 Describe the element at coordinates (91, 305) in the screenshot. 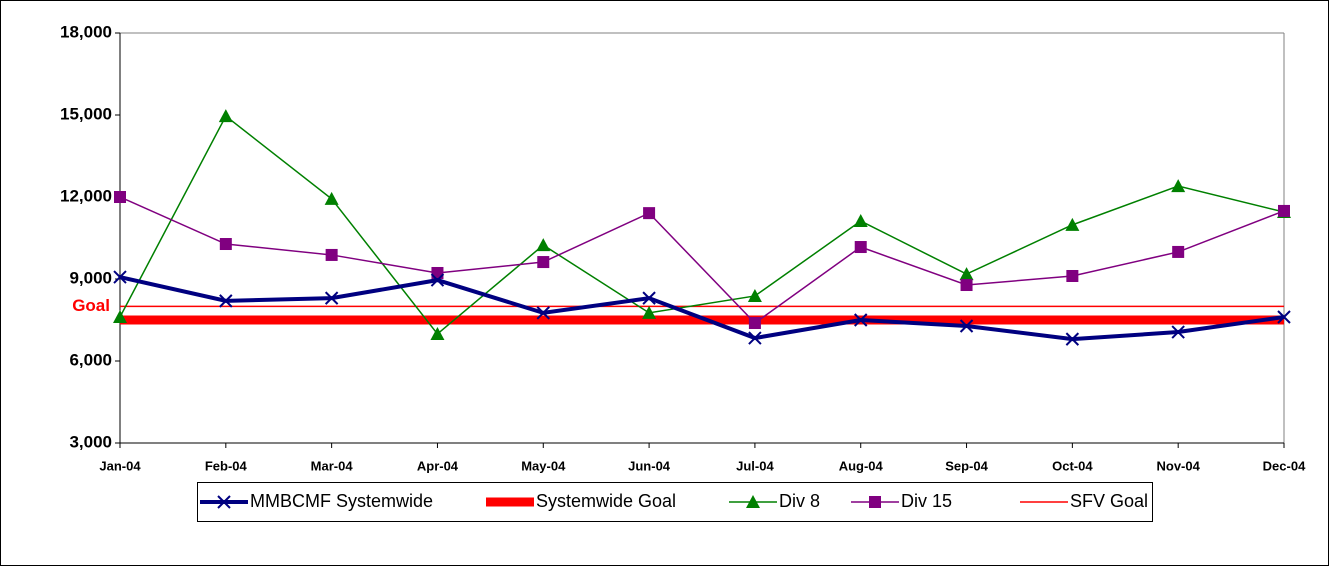

I see `annotation: Goal` at that location.